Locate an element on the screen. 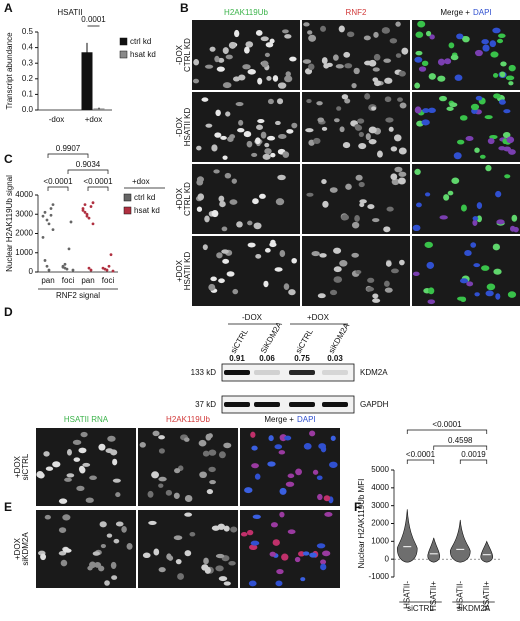  bar is located at coordinates (87, 81).